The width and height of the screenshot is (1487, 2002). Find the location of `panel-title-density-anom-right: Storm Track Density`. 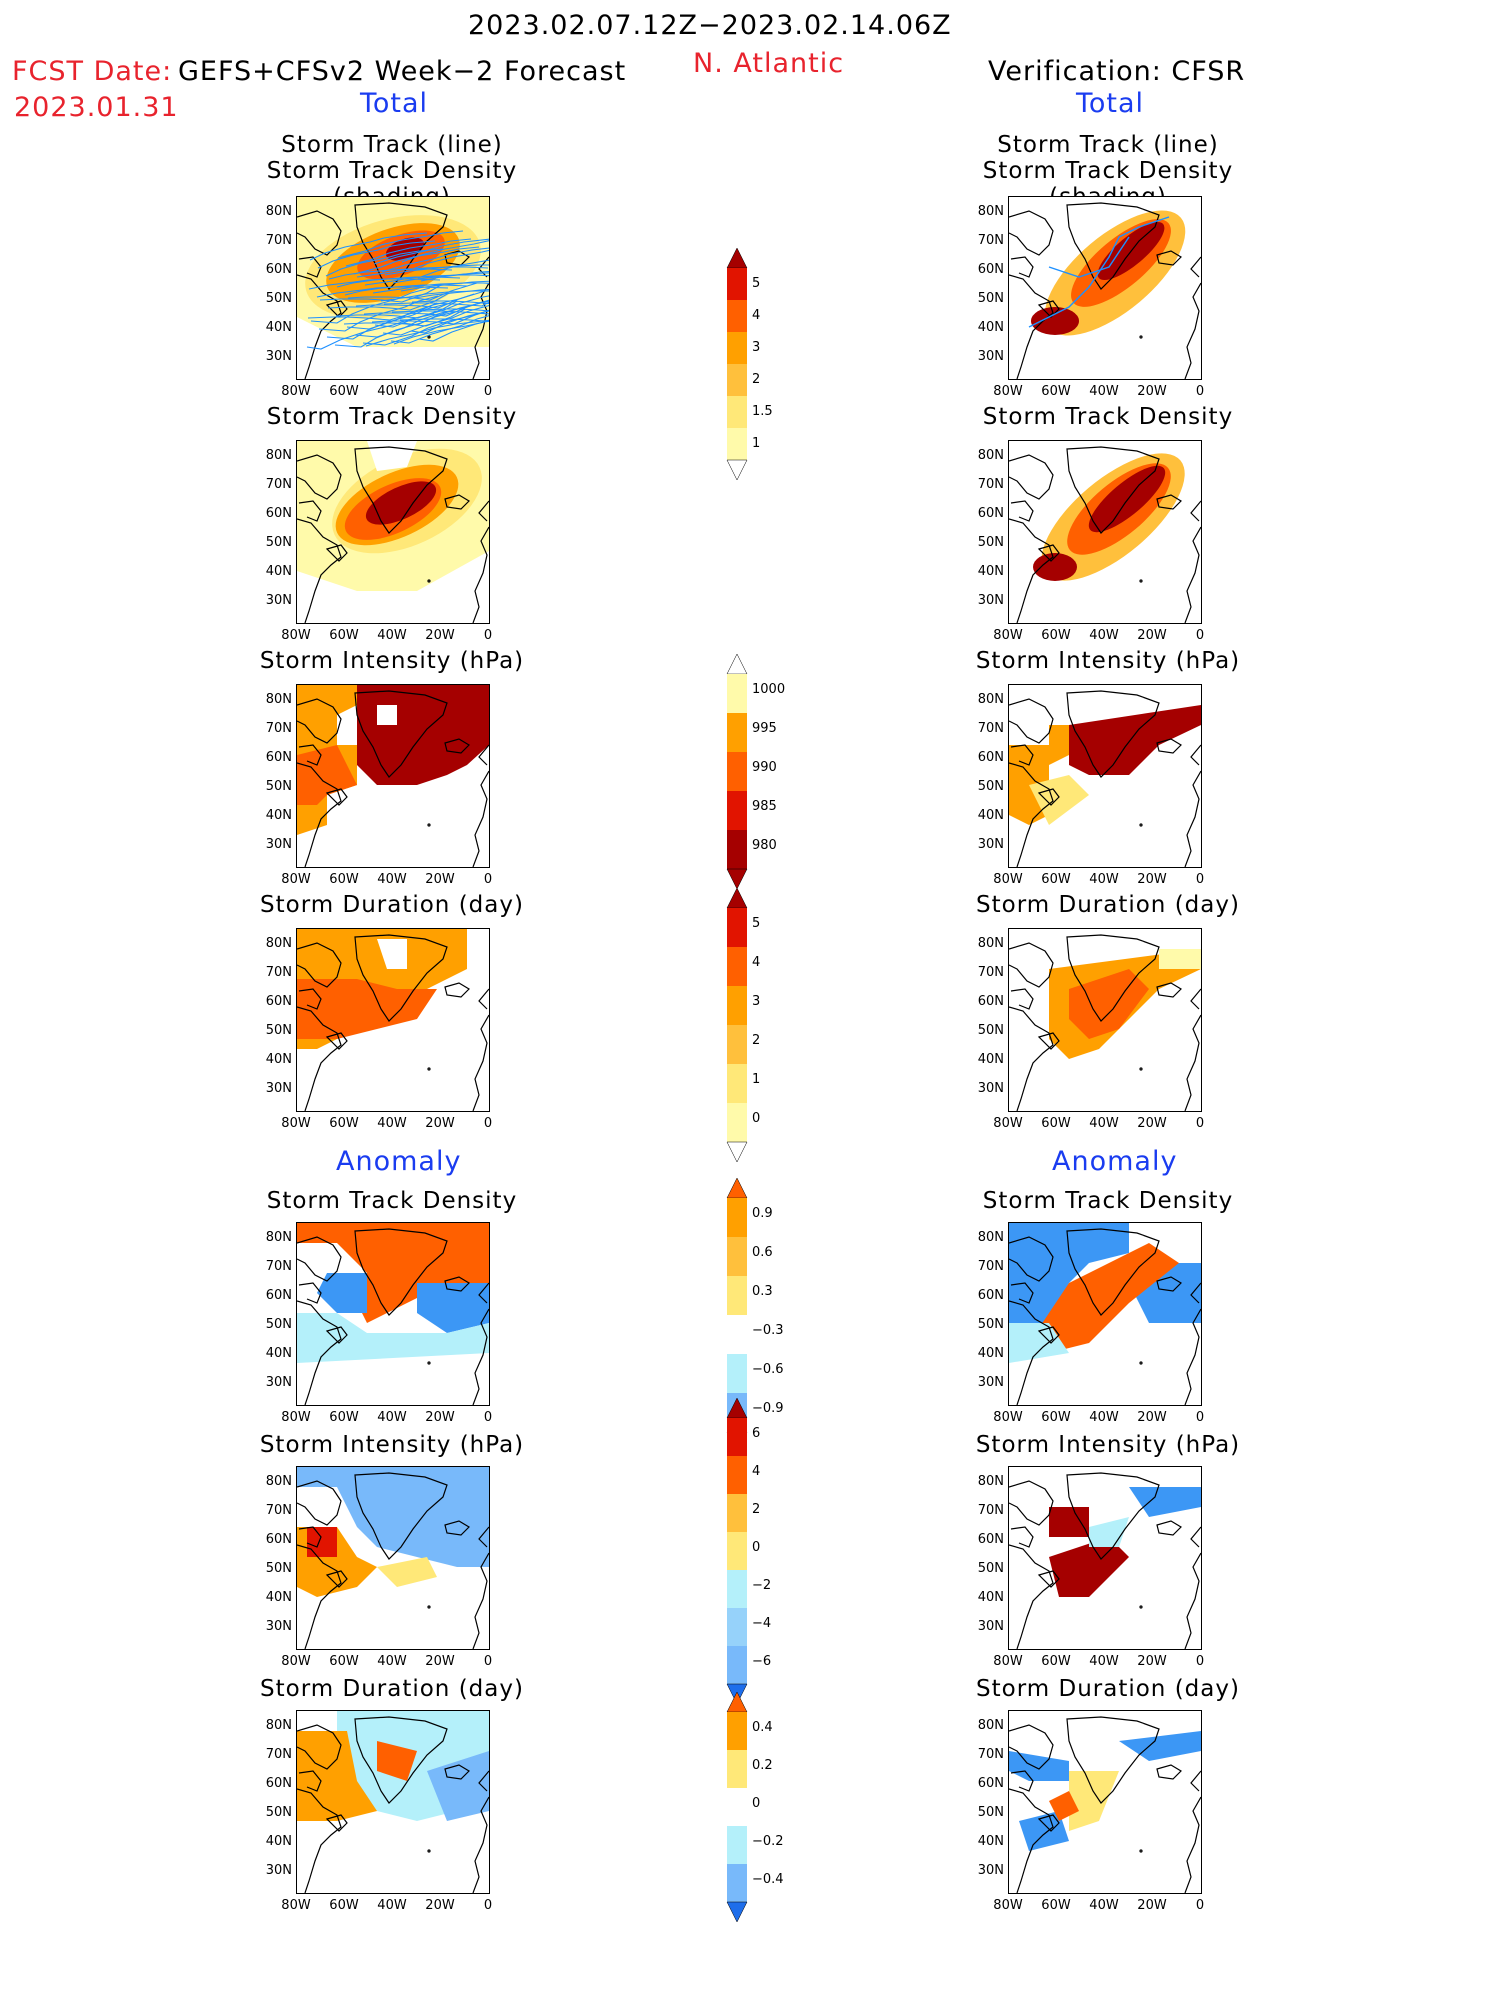

panel-title-density-anom-right: Storm Track Density is located at coordinates (1108, 1201).